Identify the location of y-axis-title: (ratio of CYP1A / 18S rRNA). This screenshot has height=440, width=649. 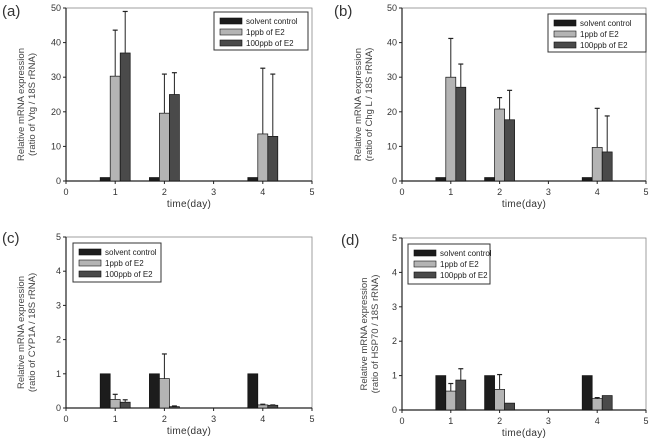
(32, 332).